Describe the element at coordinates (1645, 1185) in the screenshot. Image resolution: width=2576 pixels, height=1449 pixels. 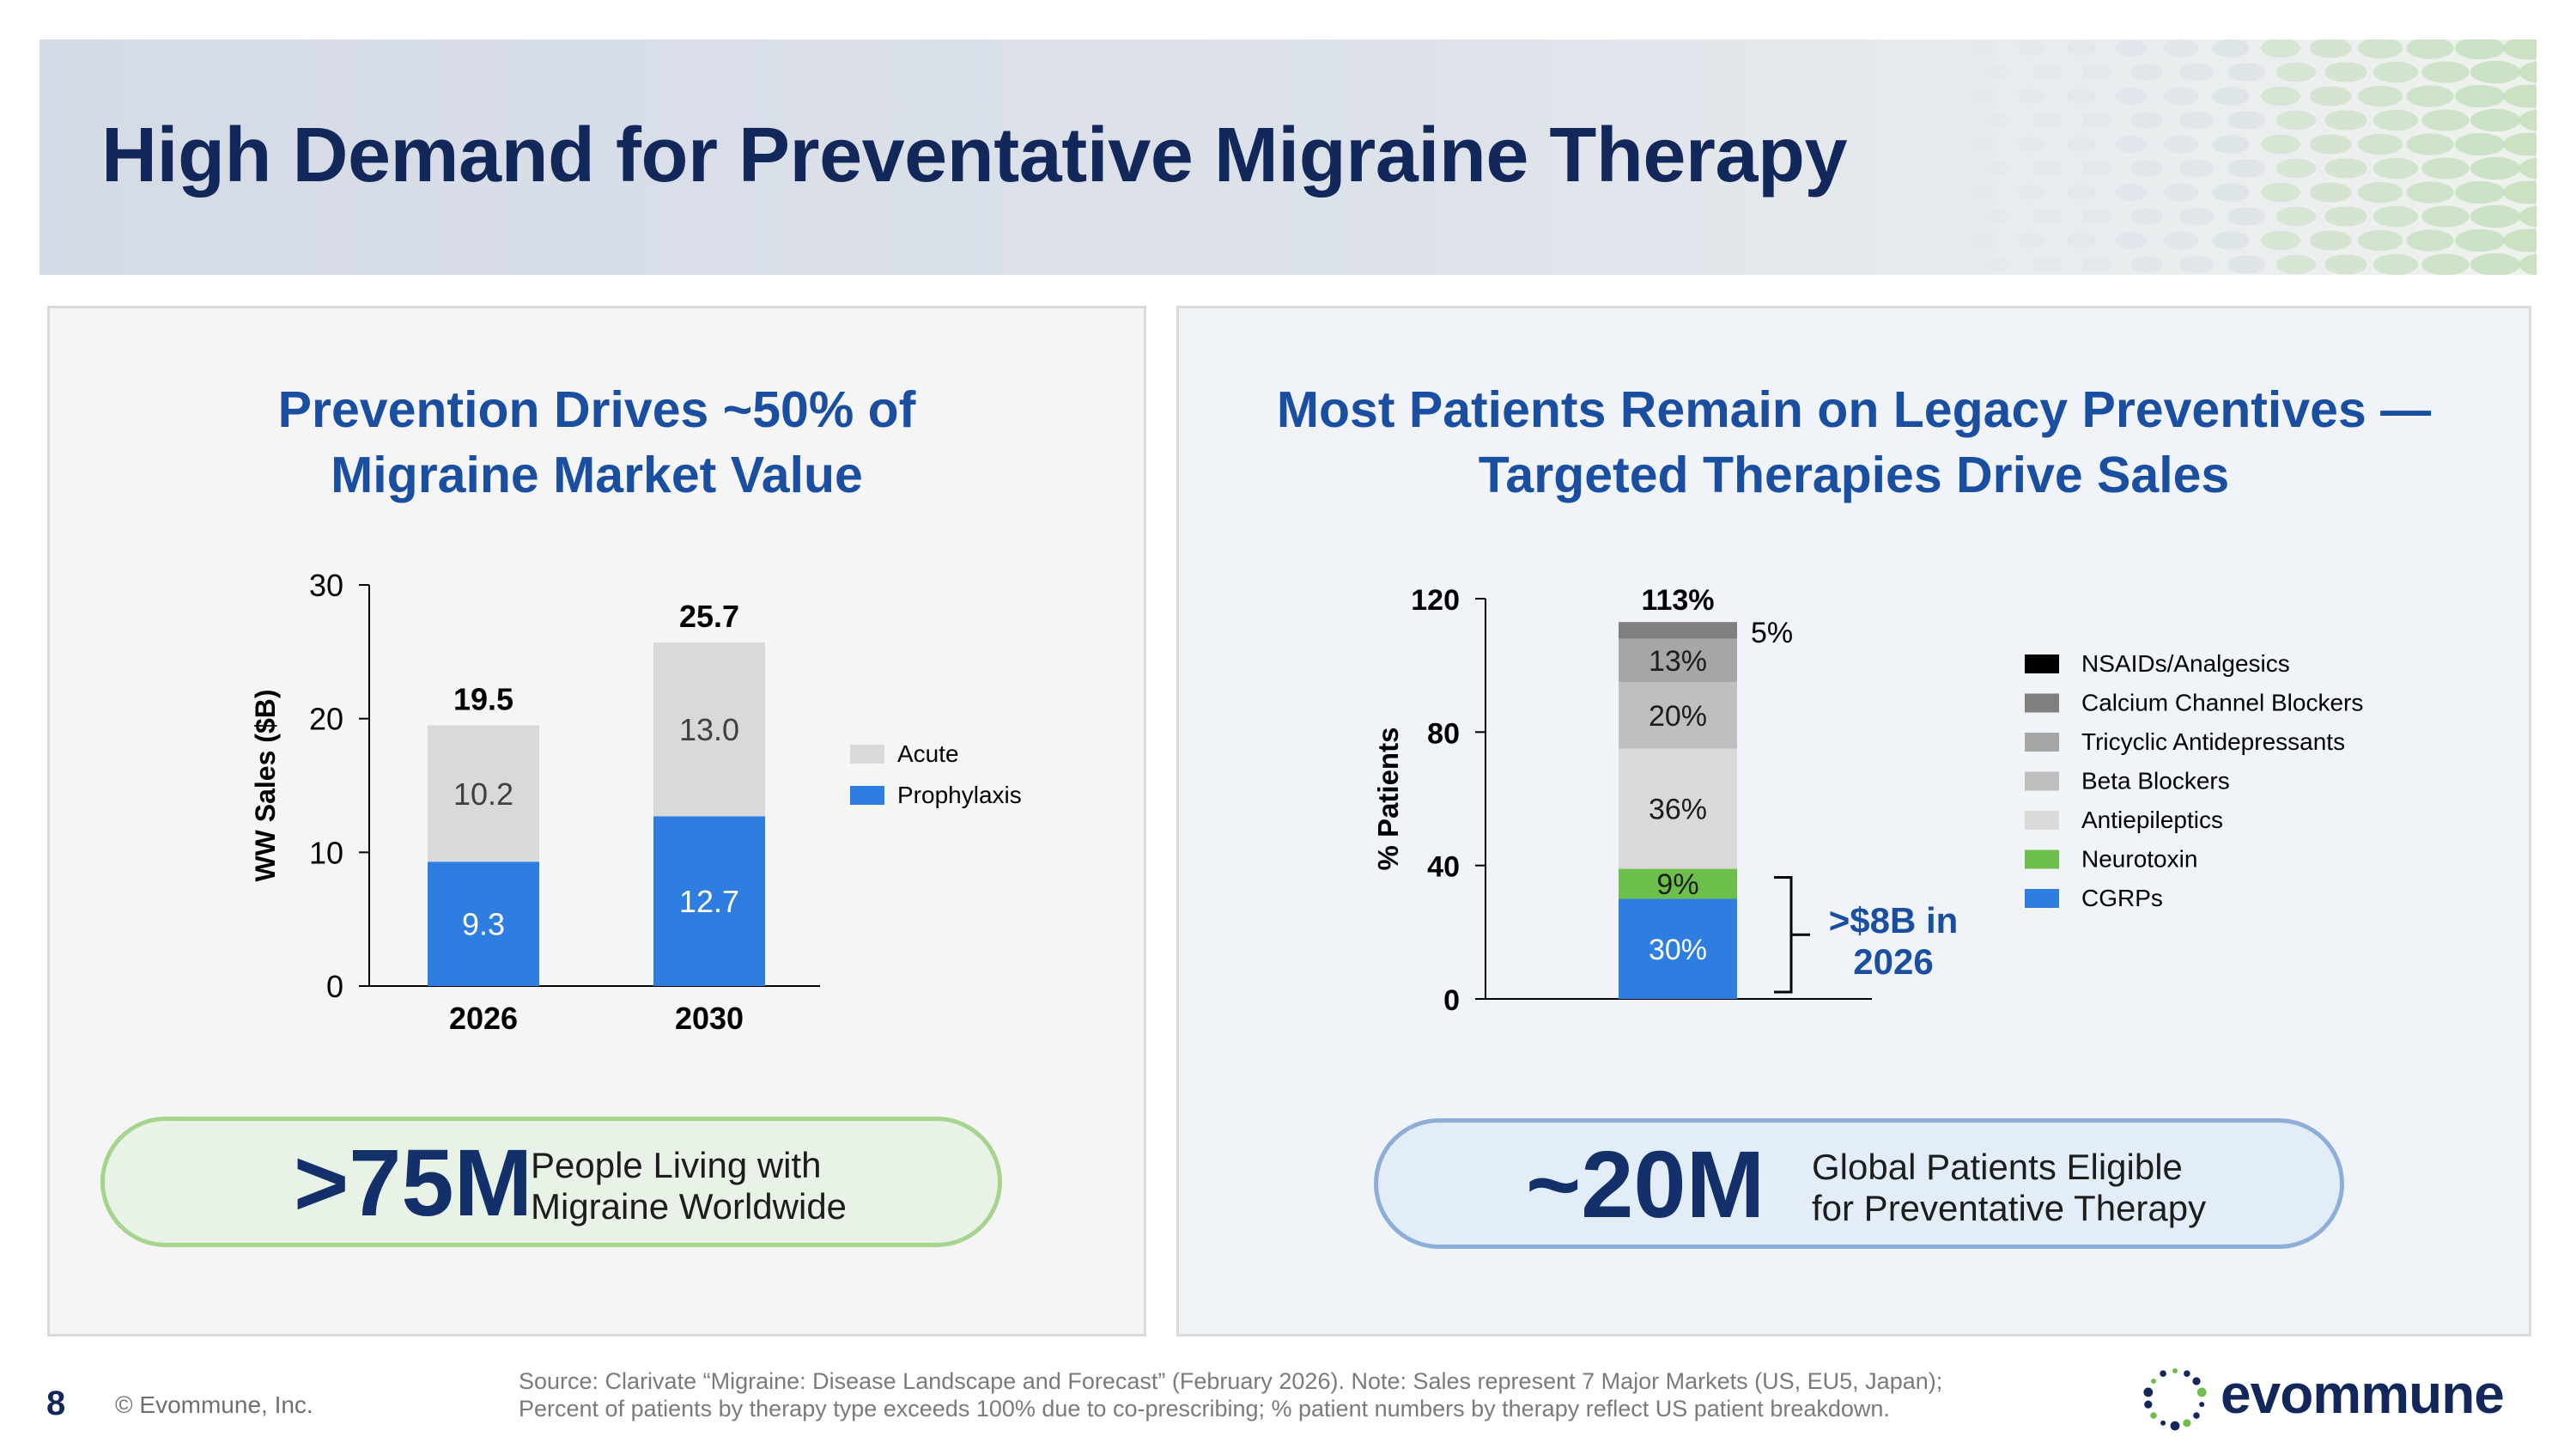
I see `stat-value: ~20M` at that location.